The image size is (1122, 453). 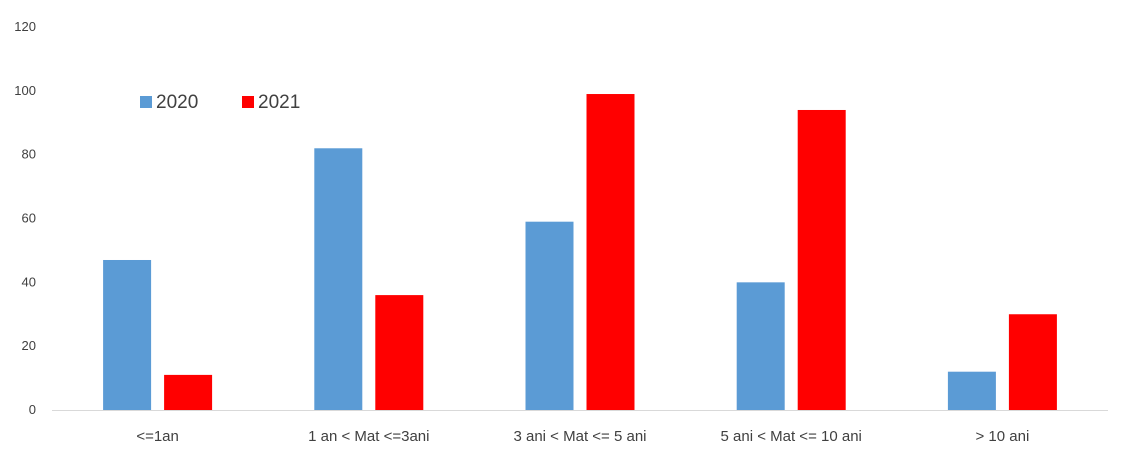 What do you see at coordinates (177, 102) in the screenshot?
I see `legend-label-2020: 2020` at bounding box center [177, 102].